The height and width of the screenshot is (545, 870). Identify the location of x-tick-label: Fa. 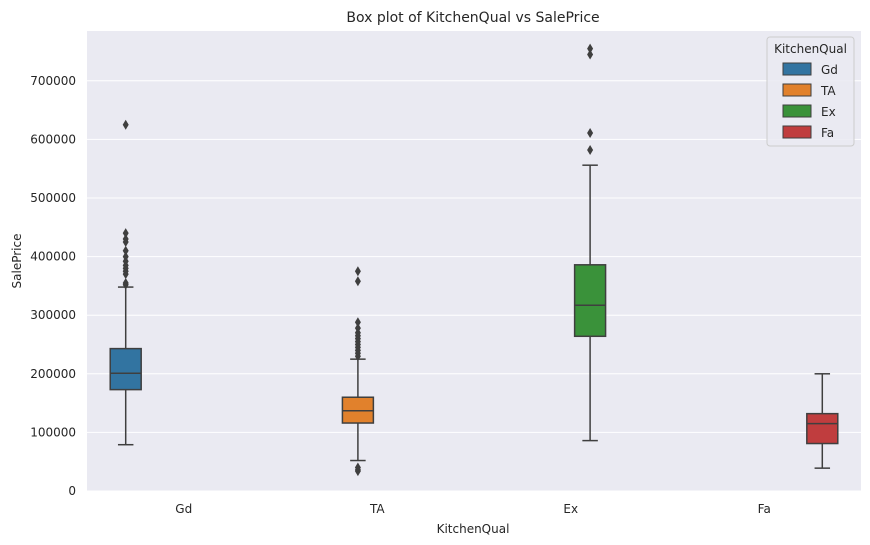
(764, 509).